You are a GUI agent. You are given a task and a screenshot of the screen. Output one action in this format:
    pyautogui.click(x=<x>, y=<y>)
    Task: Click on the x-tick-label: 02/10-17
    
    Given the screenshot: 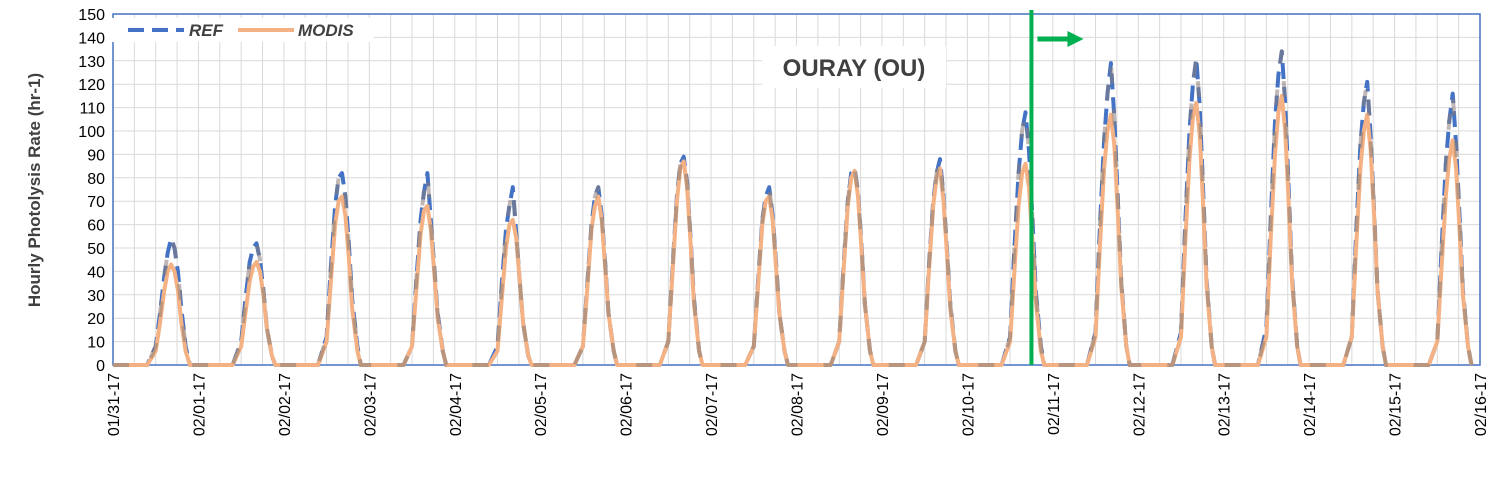 What is the action you would take?
    pyautogui.click(x=968, y=404)
    